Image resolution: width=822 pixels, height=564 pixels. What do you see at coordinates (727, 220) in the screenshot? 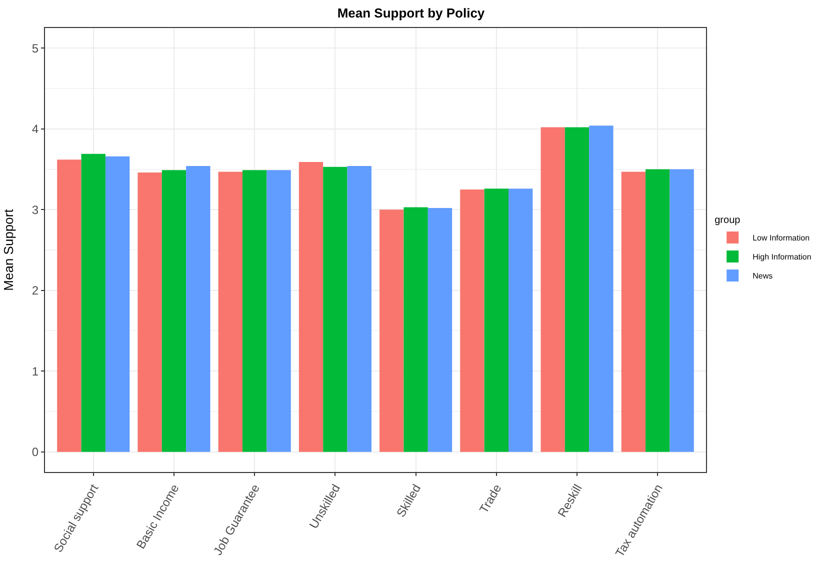
I see `legend-title: group` at bounding box center [727, 220].